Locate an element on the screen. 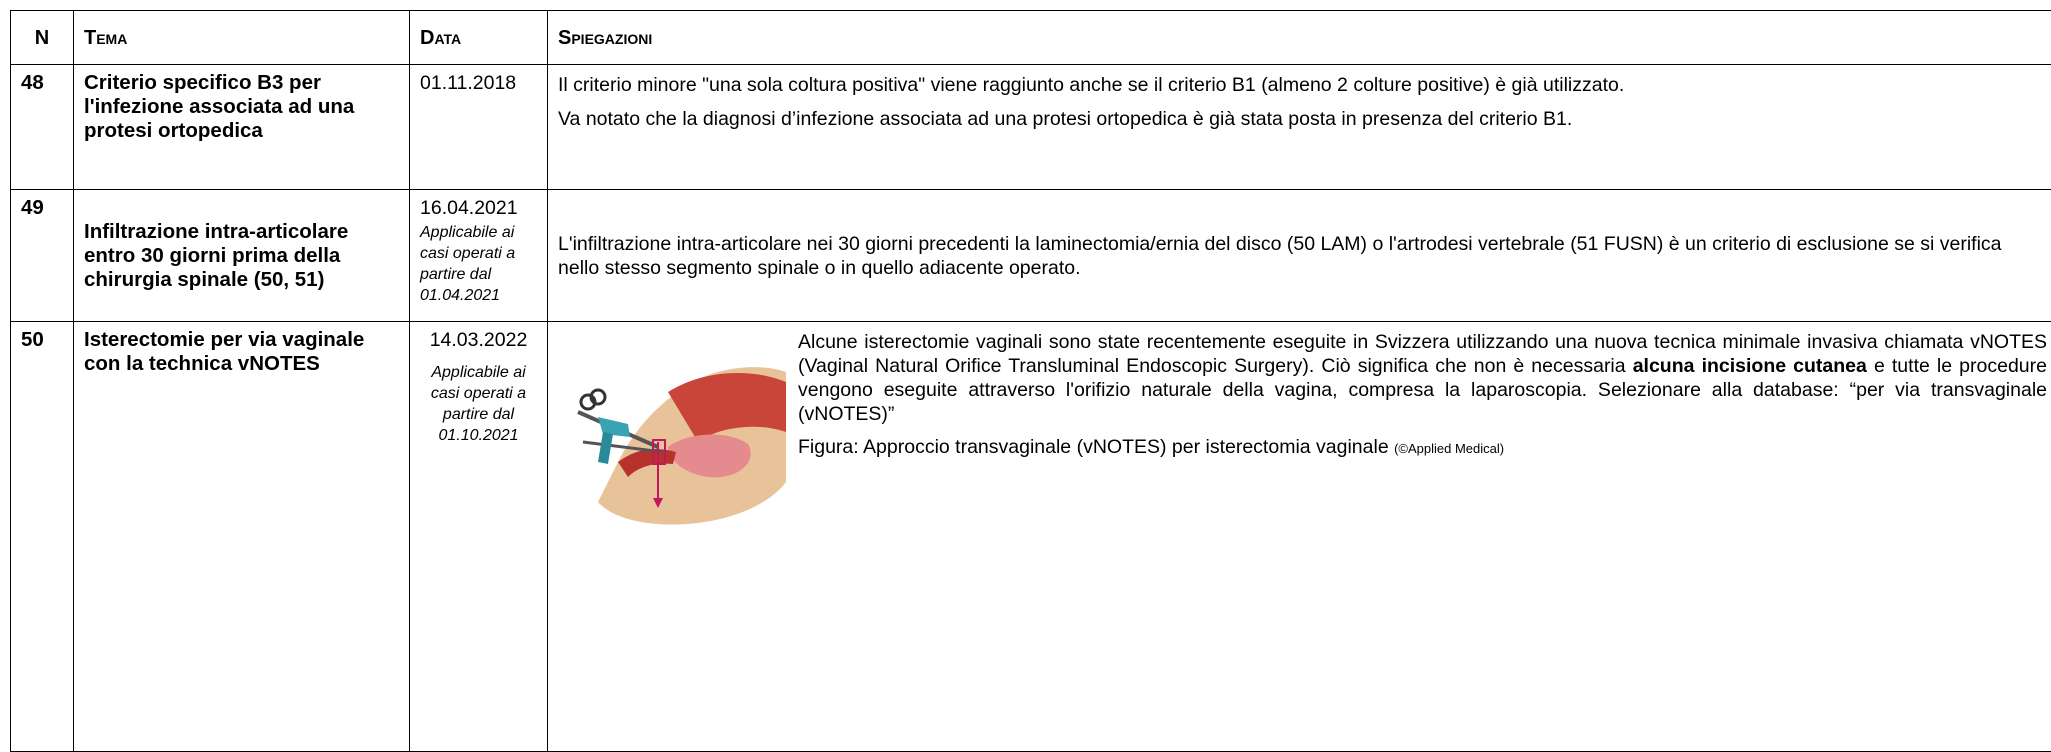 This screenshot has height=752, width=2051. number: 48 is located at coordinates (42, 127).